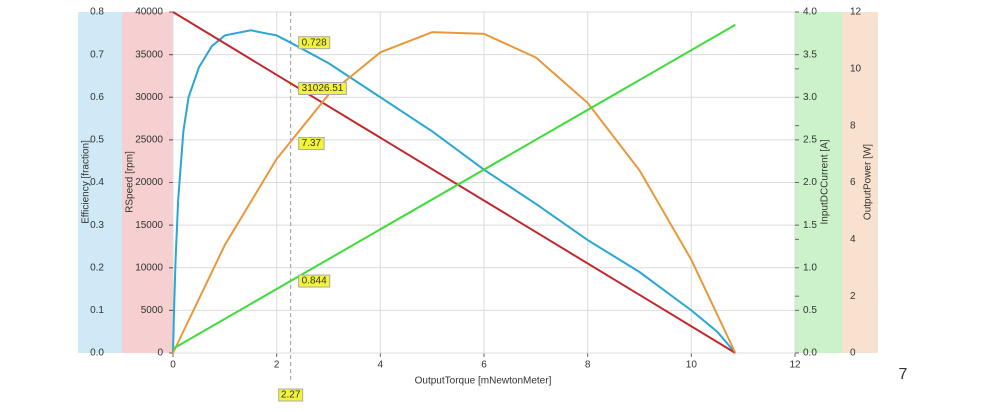  I want to click on cursor-label-box, so click(291, 395).